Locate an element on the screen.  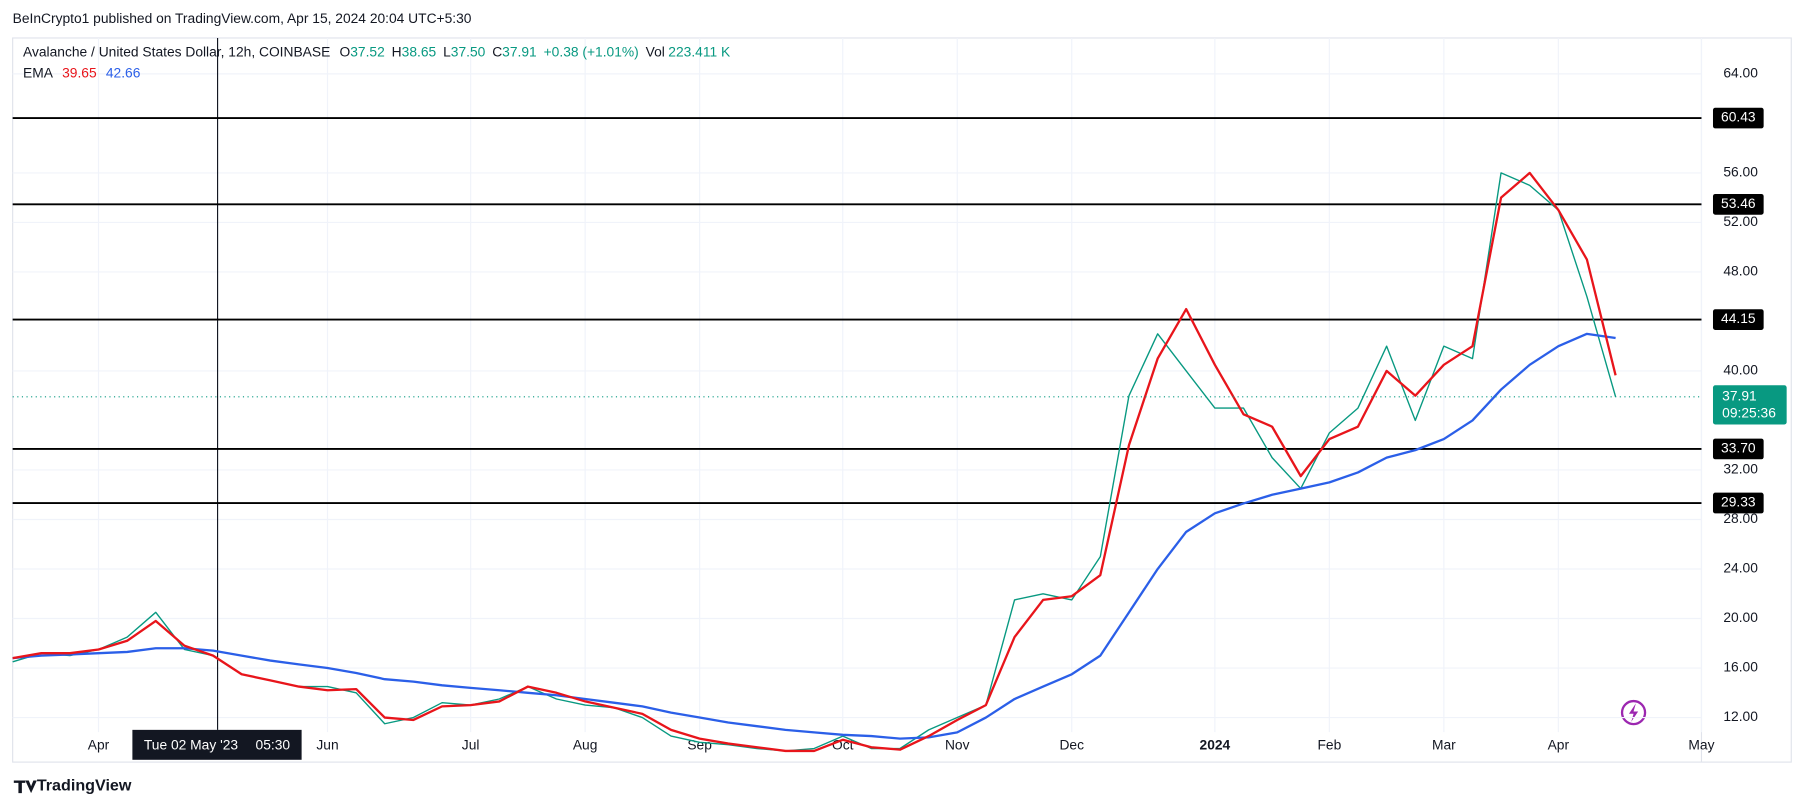
y-tick-label: 32.00 is located at coordinates (1740, 469).